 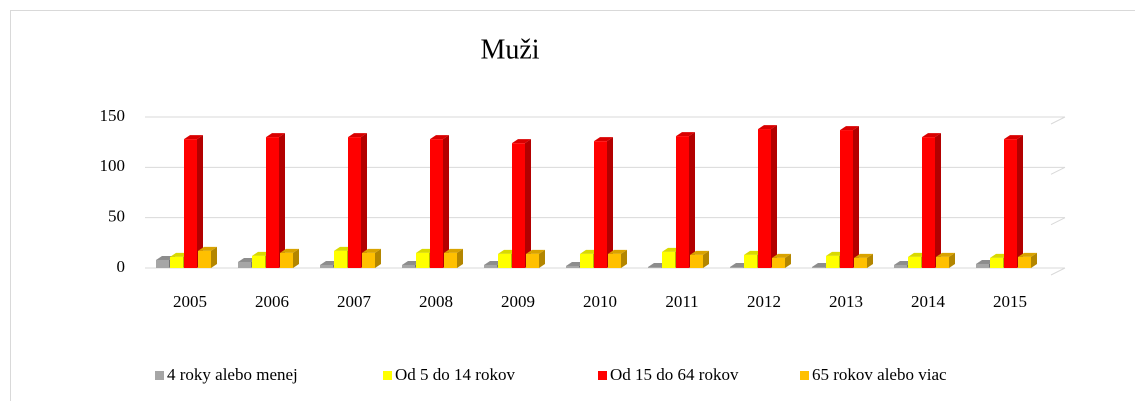 I want to click on y-tick-label: 100, so click(x=113, y=165).